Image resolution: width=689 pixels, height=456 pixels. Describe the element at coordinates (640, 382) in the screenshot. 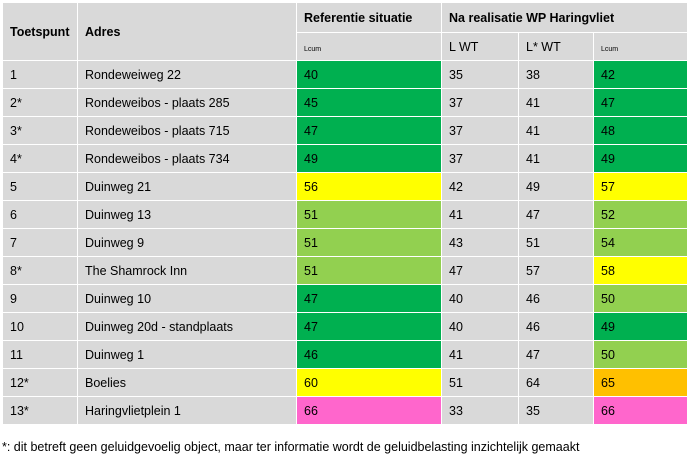

I see `cell-na-lcum: 65` at that location.